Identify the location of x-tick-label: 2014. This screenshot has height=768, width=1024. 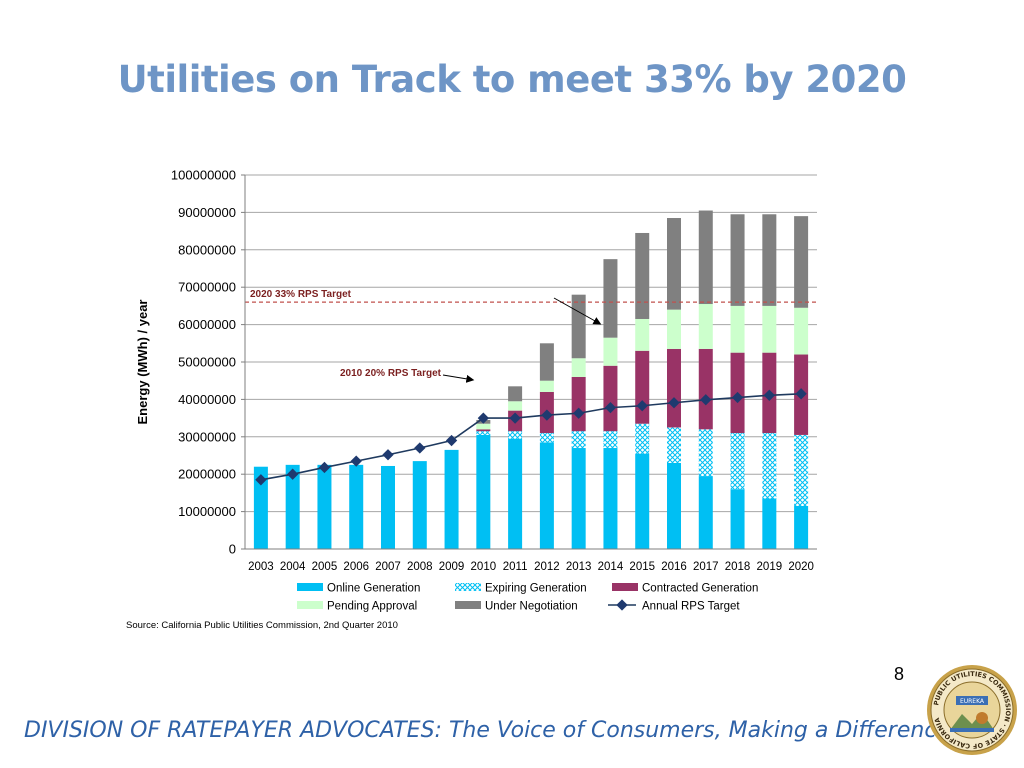
(611, 567).